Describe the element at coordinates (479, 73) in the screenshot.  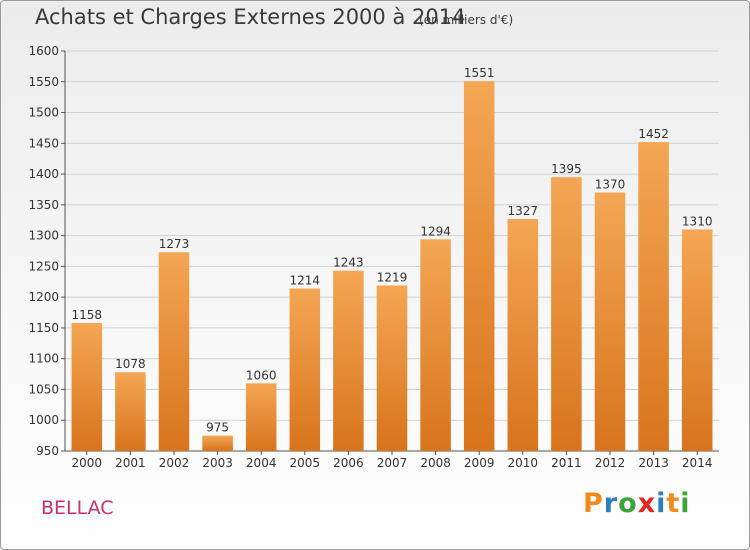
I see `bar-value-label: 1551` at that location.